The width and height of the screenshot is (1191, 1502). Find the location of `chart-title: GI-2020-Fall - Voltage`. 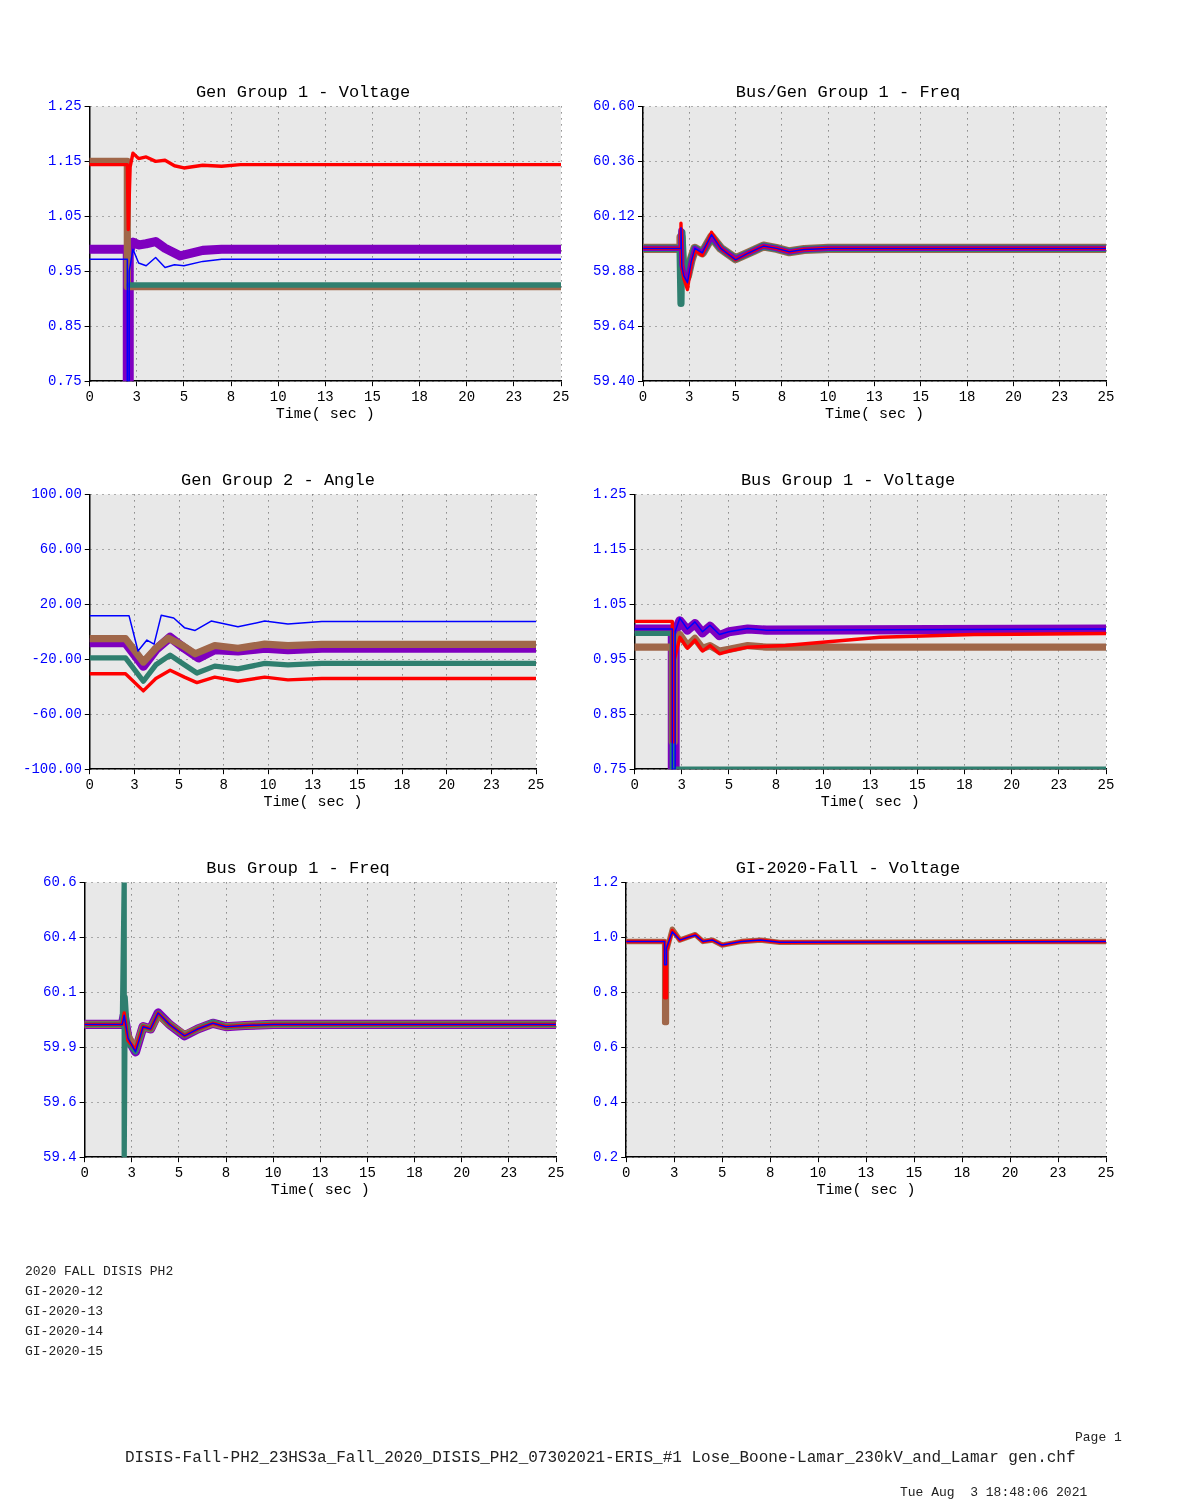

chart-title: GI-2020-Fall - Voltage is located at coordinates (848, 868).